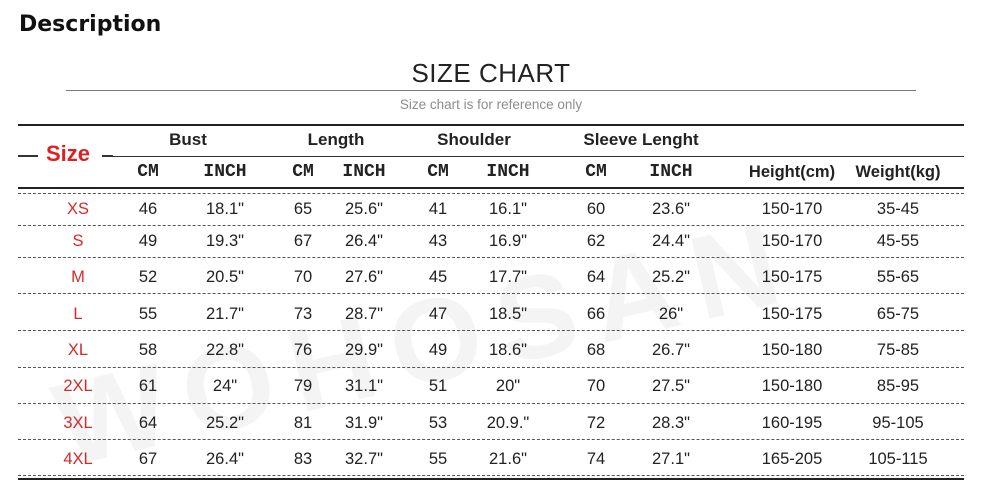  I want to click on table-cell: 65-75, so click(898, 314).